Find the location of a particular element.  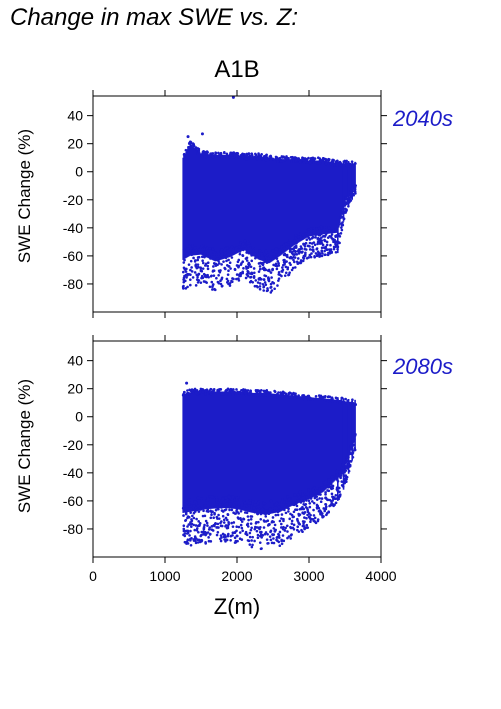

chart-title: A1B is located at coordinates (237, 69).